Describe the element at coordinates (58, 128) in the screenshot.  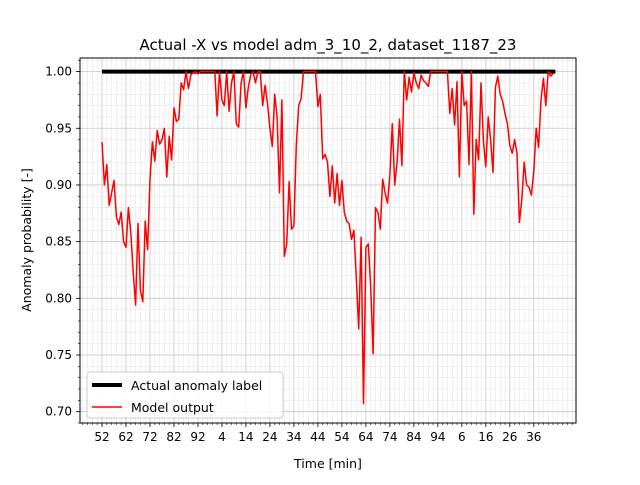
I see `y-tick-label: 0.95` at that location.